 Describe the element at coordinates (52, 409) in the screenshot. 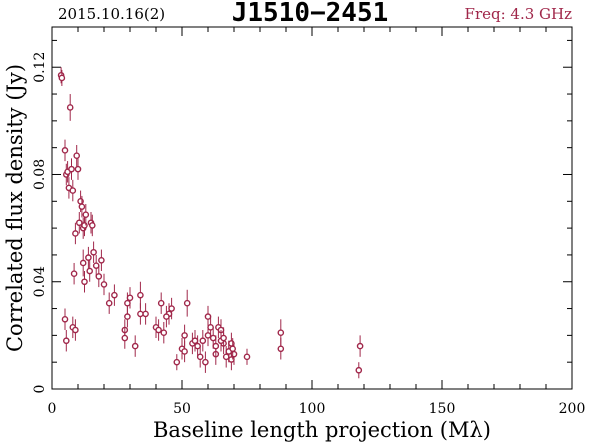

I see `x-tick-label: 0` at that location.